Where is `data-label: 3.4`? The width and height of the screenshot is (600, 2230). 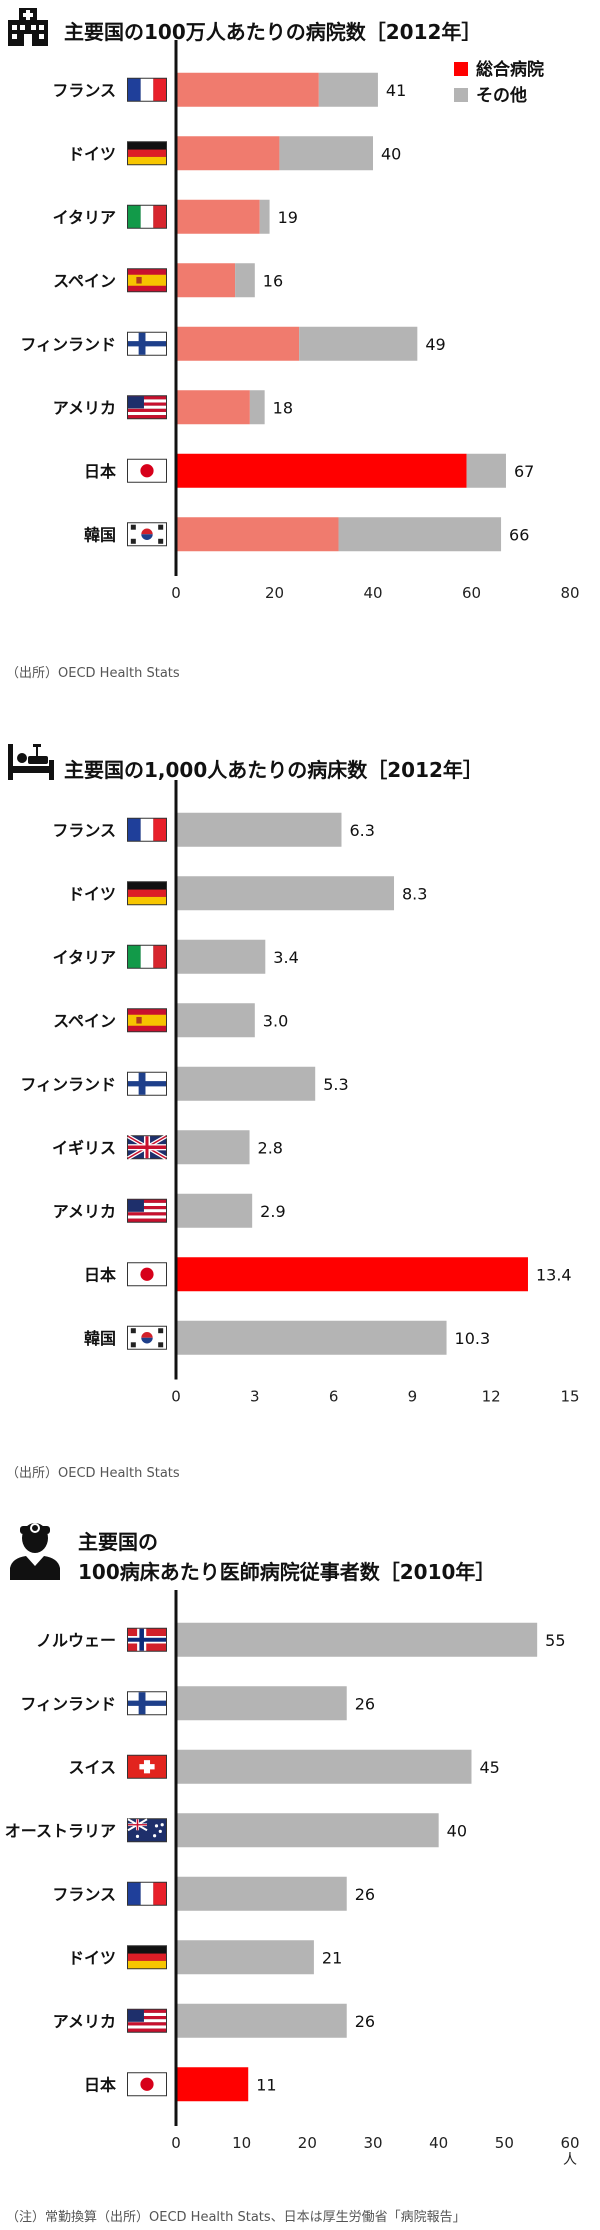 data-label: 3.4 is located at coordinates (285, 957).